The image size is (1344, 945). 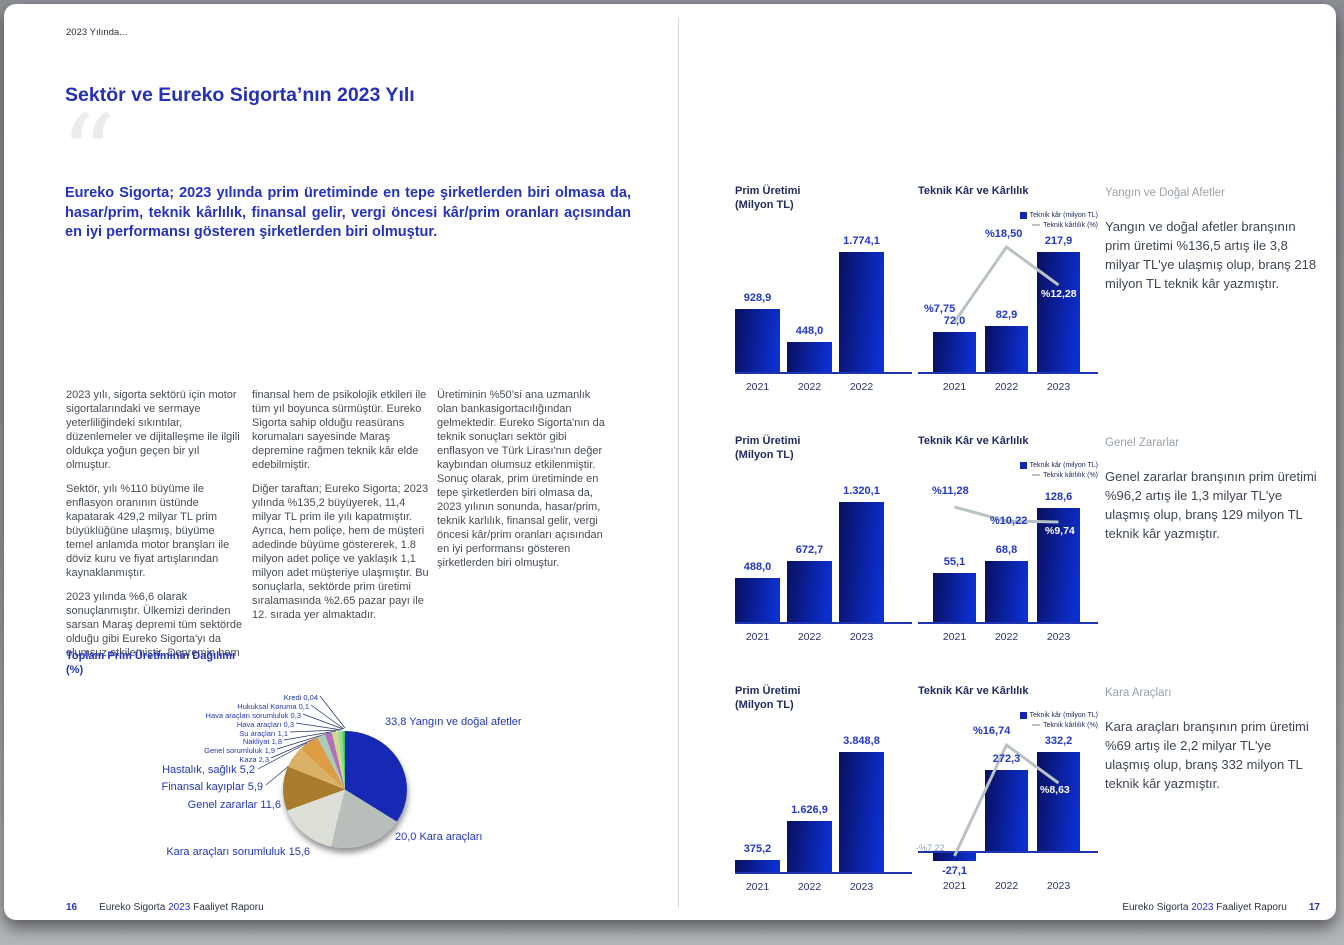 I want to click on bar-value-label: 672,7, so click(x=809, y=550).